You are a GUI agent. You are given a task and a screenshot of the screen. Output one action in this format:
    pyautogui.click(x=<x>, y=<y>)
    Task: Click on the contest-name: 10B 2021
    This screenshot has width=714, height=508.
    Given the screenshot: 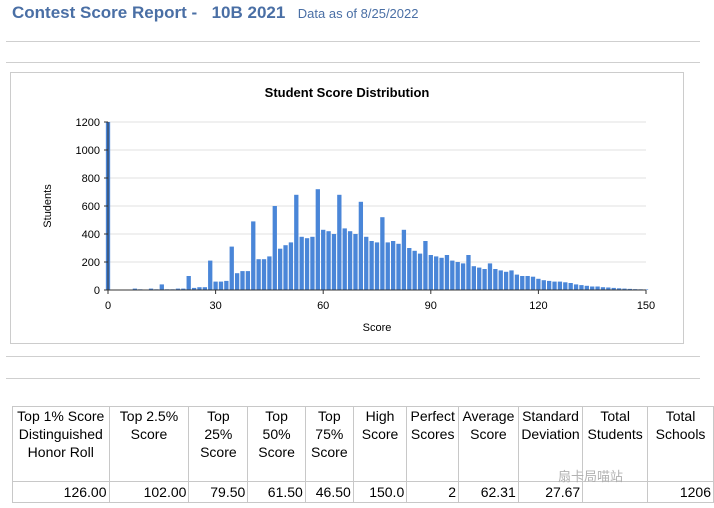 What is the action you would take?
    pyautogui.click(x=248, y=12)
    